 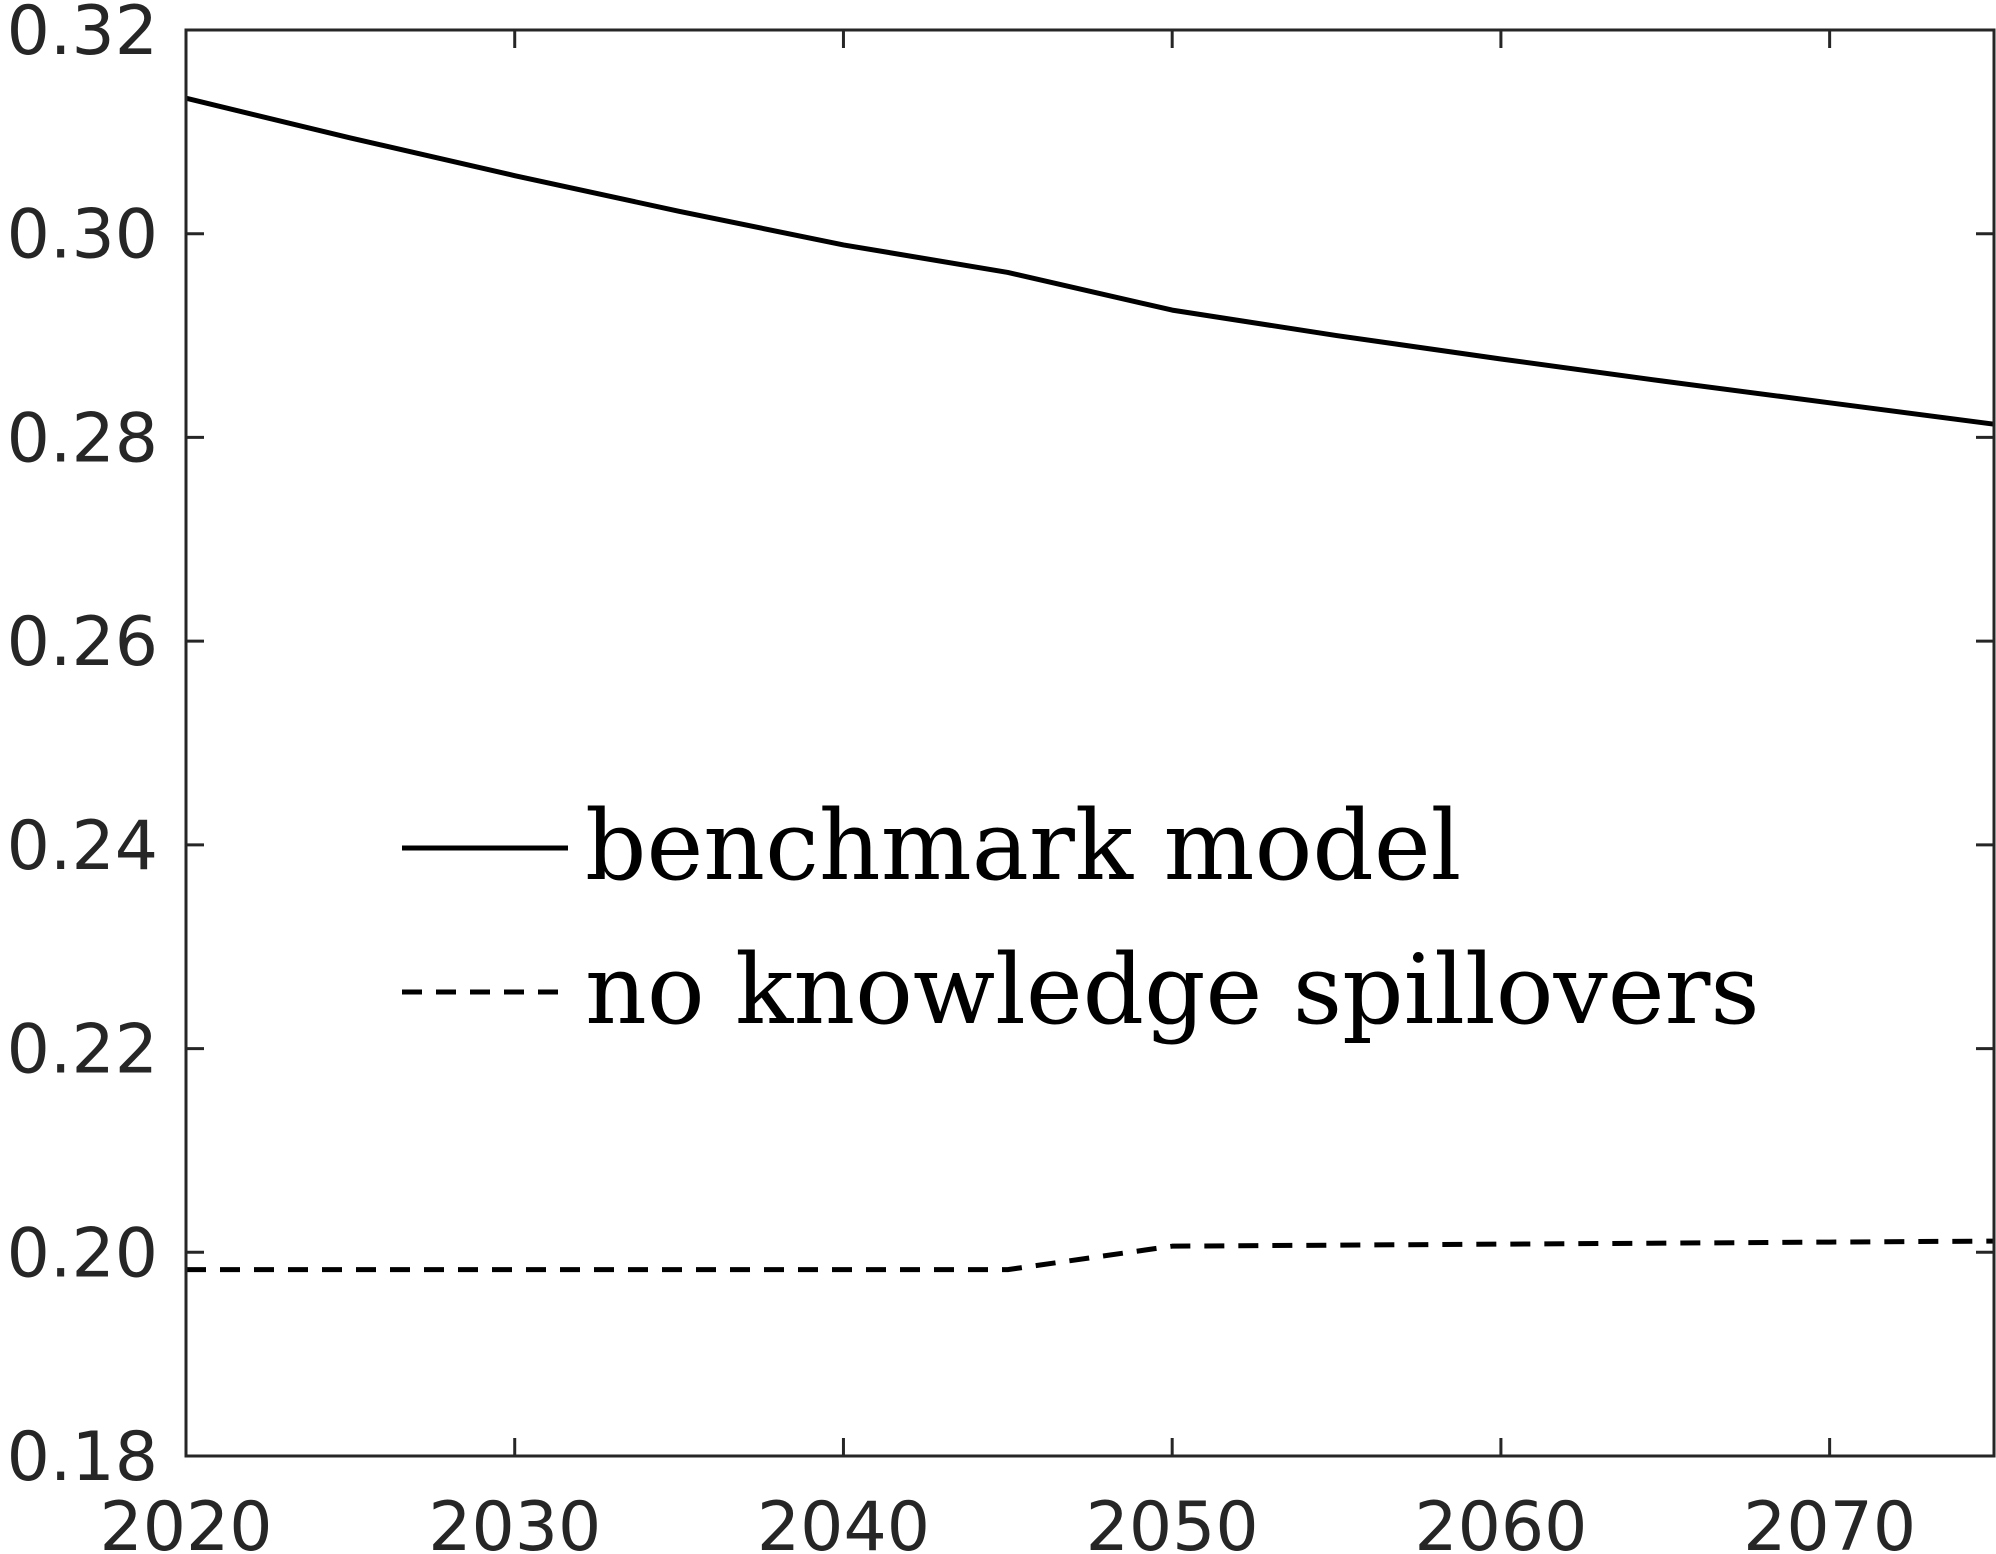 I want to click on legend: benchmark model no knowledge spillovers, so click(x=1081, y=918).